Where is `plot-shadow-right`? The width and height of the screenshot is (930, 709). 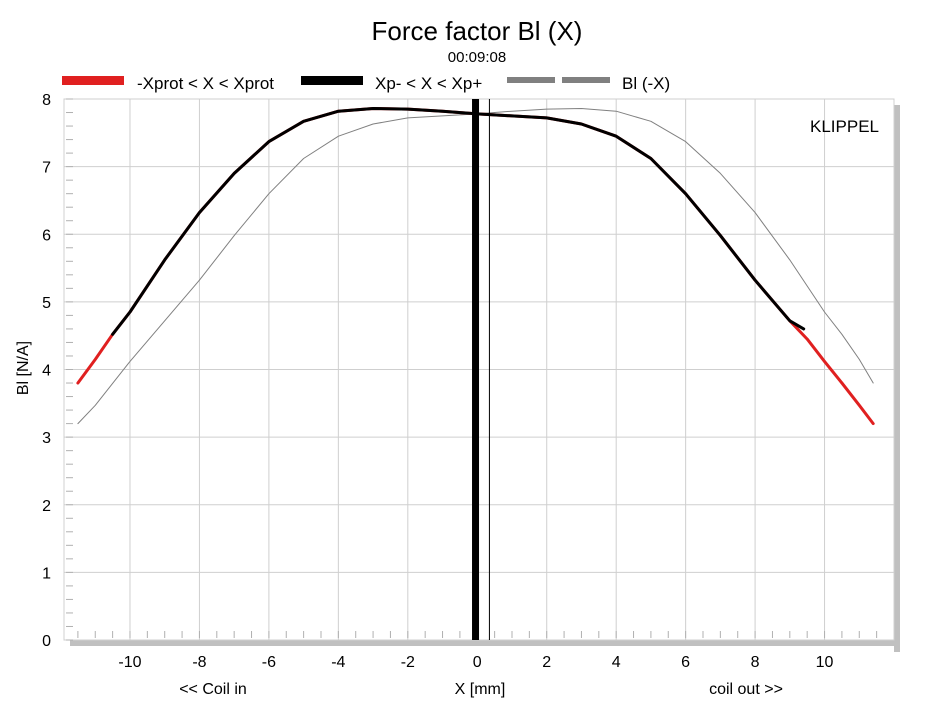
plot-shadow-right is located at coordinates (897, 378).